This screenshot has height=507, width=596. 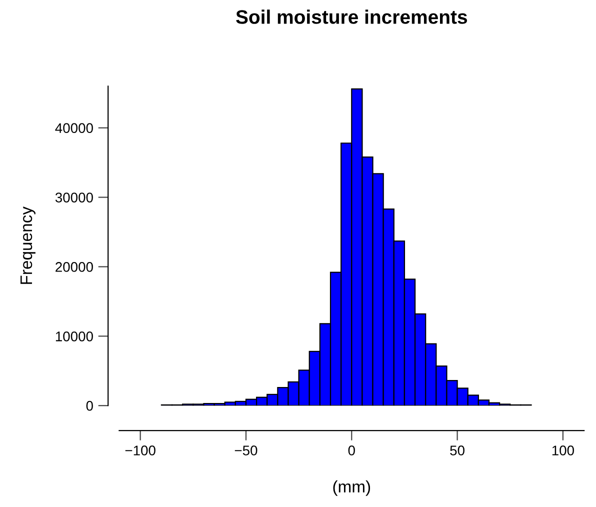 I want to click on y-axis-title: Frequency, so click(x=28, y=245).